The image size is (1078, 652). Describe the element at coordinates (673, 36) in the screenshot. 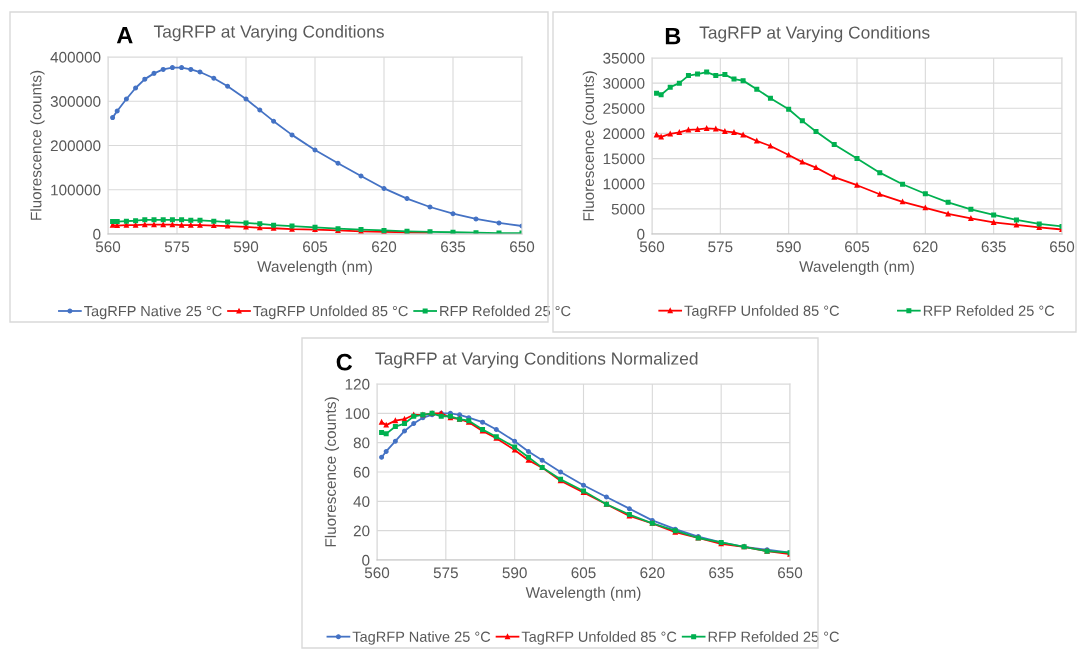

I see `text: B` at that location.